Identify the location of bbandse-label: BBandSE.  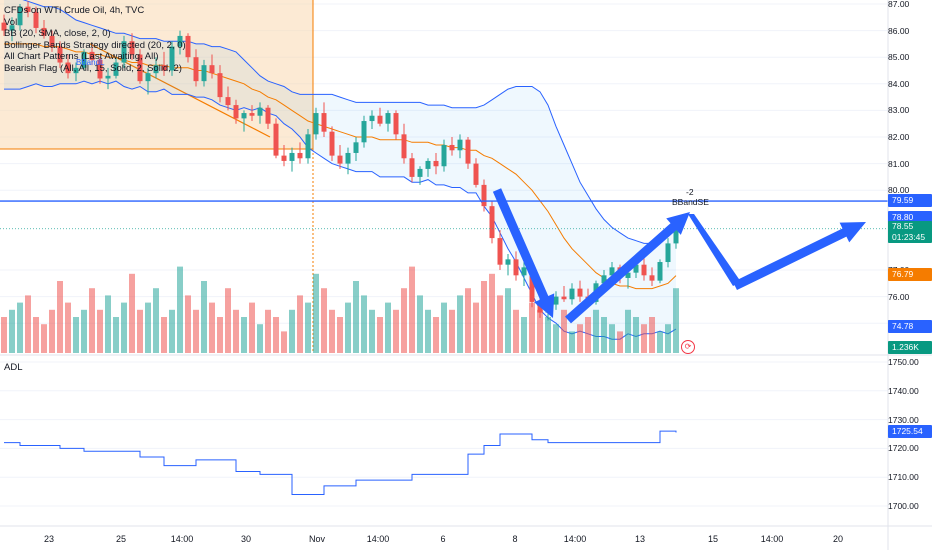
(690, 202).